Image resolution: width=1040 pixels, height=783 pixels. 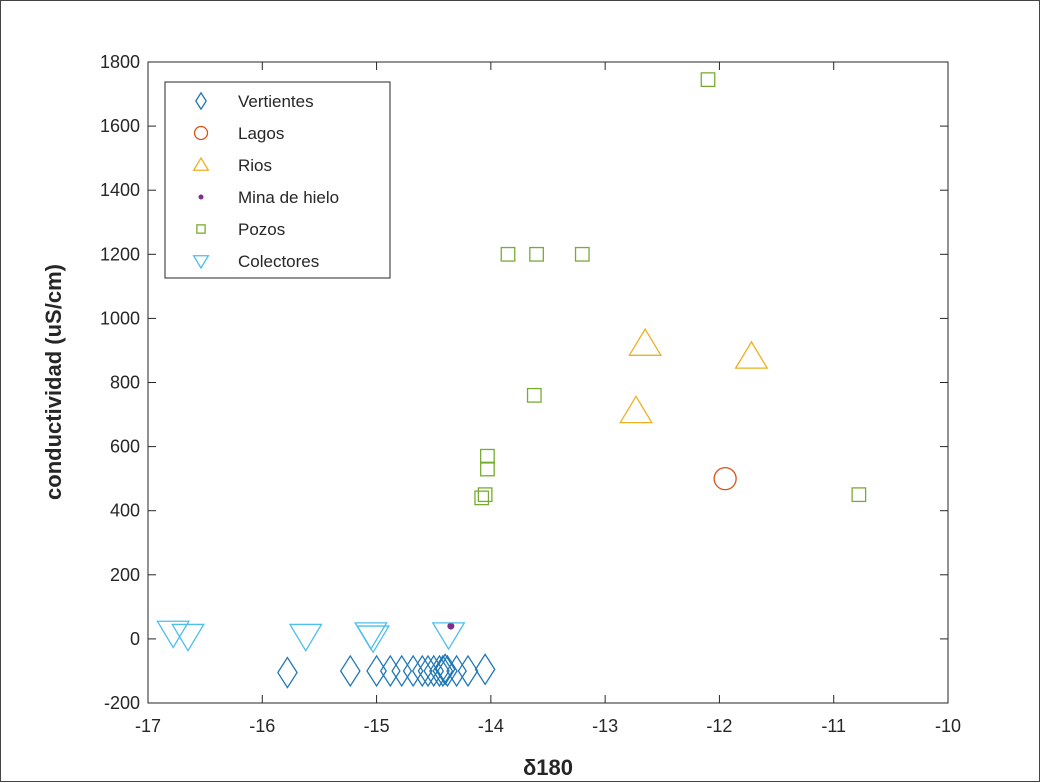 I want to click on point-mina-de-hielo, so click(x=451, y=626).